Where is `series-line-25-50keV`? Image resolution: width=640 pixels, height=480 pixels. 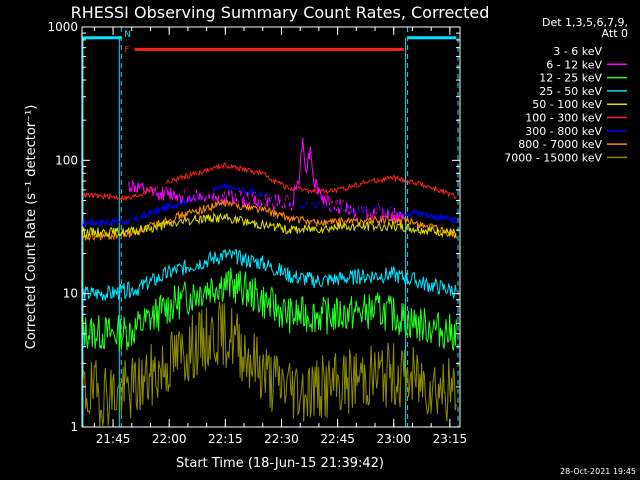 series-line-25-50keV is located at coordinates (269, 274).